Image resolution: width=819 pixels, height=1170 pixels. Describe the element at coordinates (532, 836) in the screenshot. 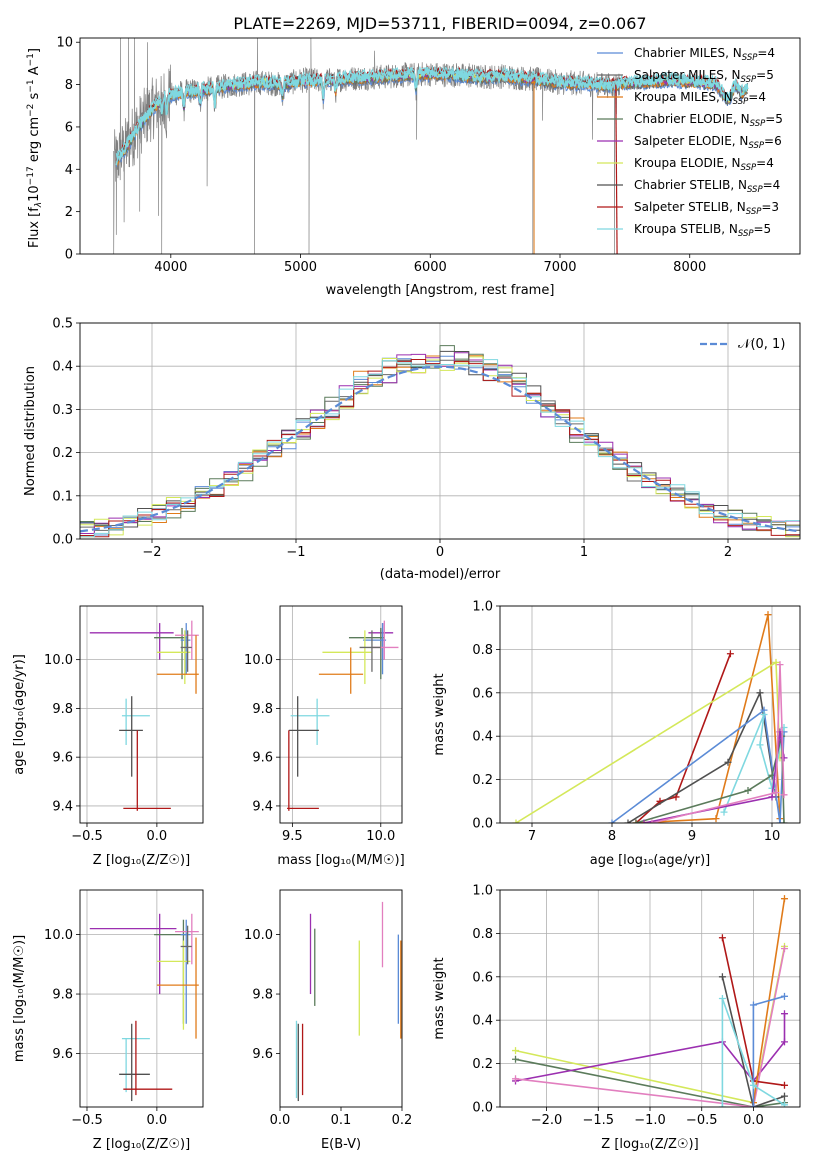

I see `x-tick-label: 7` at that location.